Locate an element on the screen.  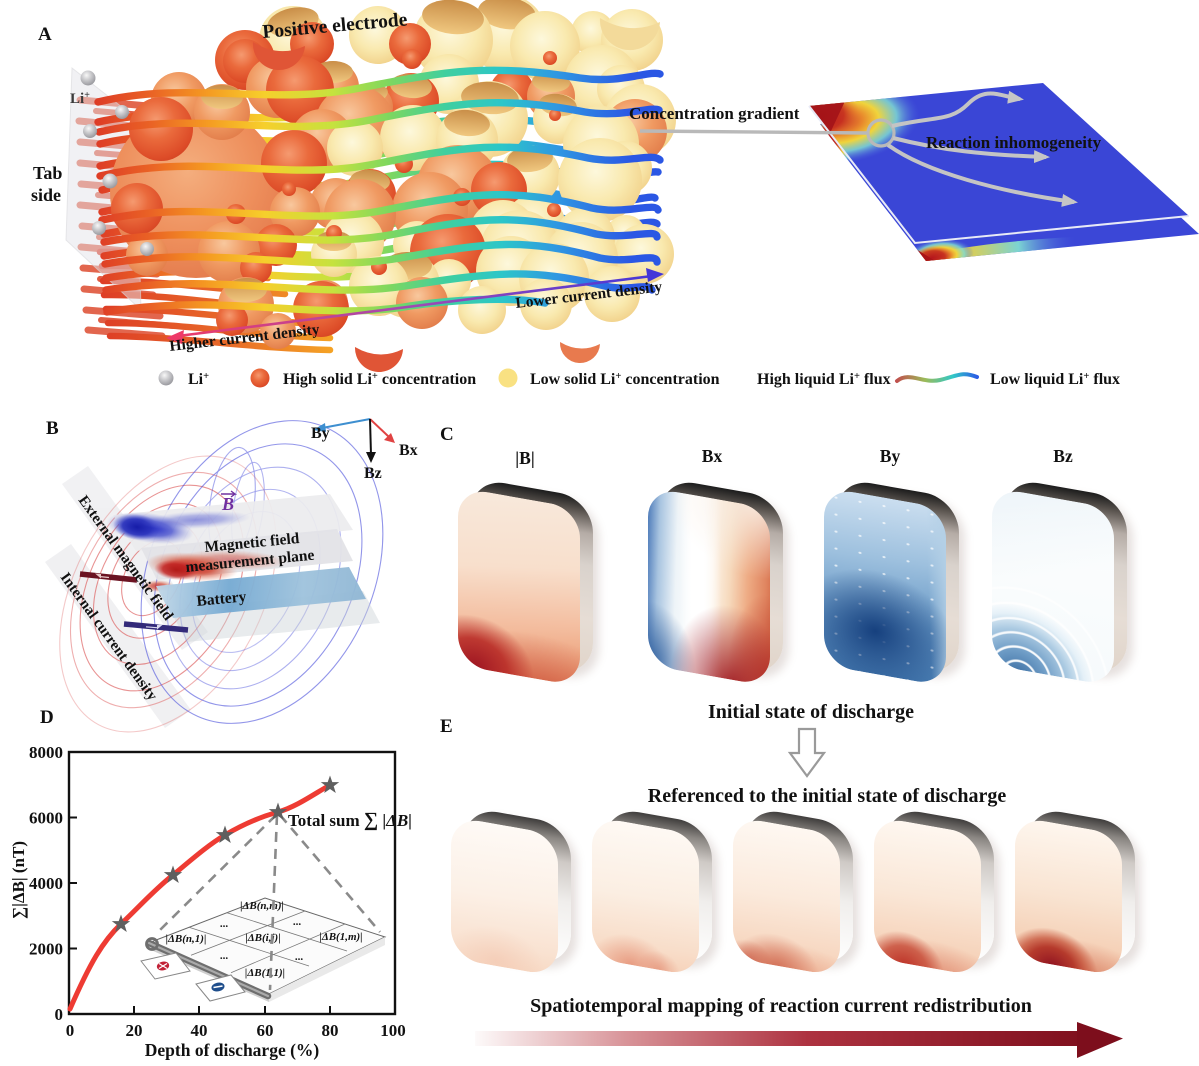
svg-text: 8000 is located at coordinates (46, 752).